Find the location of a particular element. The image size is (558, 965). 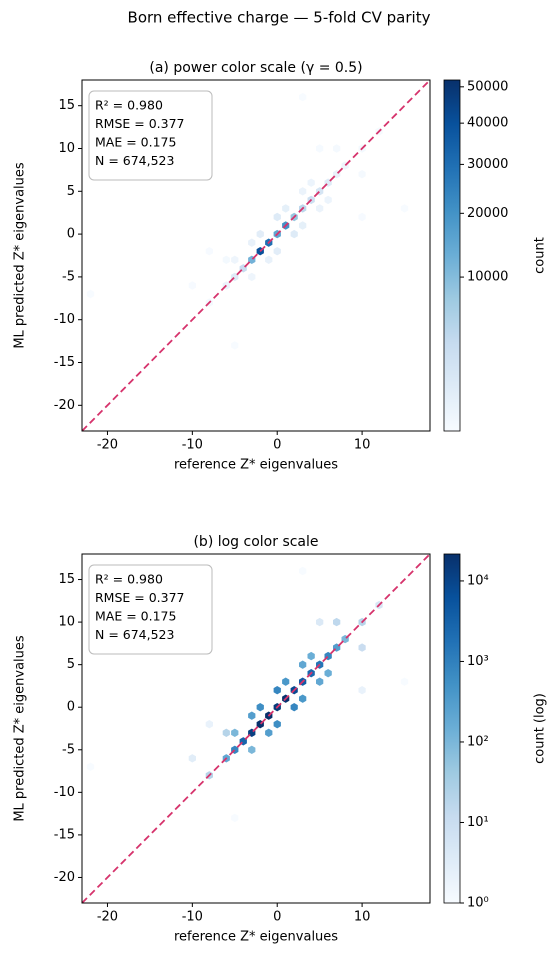

panel-title: (a) power color scale (γ = 0.5) is located at coordinates (255, 68).